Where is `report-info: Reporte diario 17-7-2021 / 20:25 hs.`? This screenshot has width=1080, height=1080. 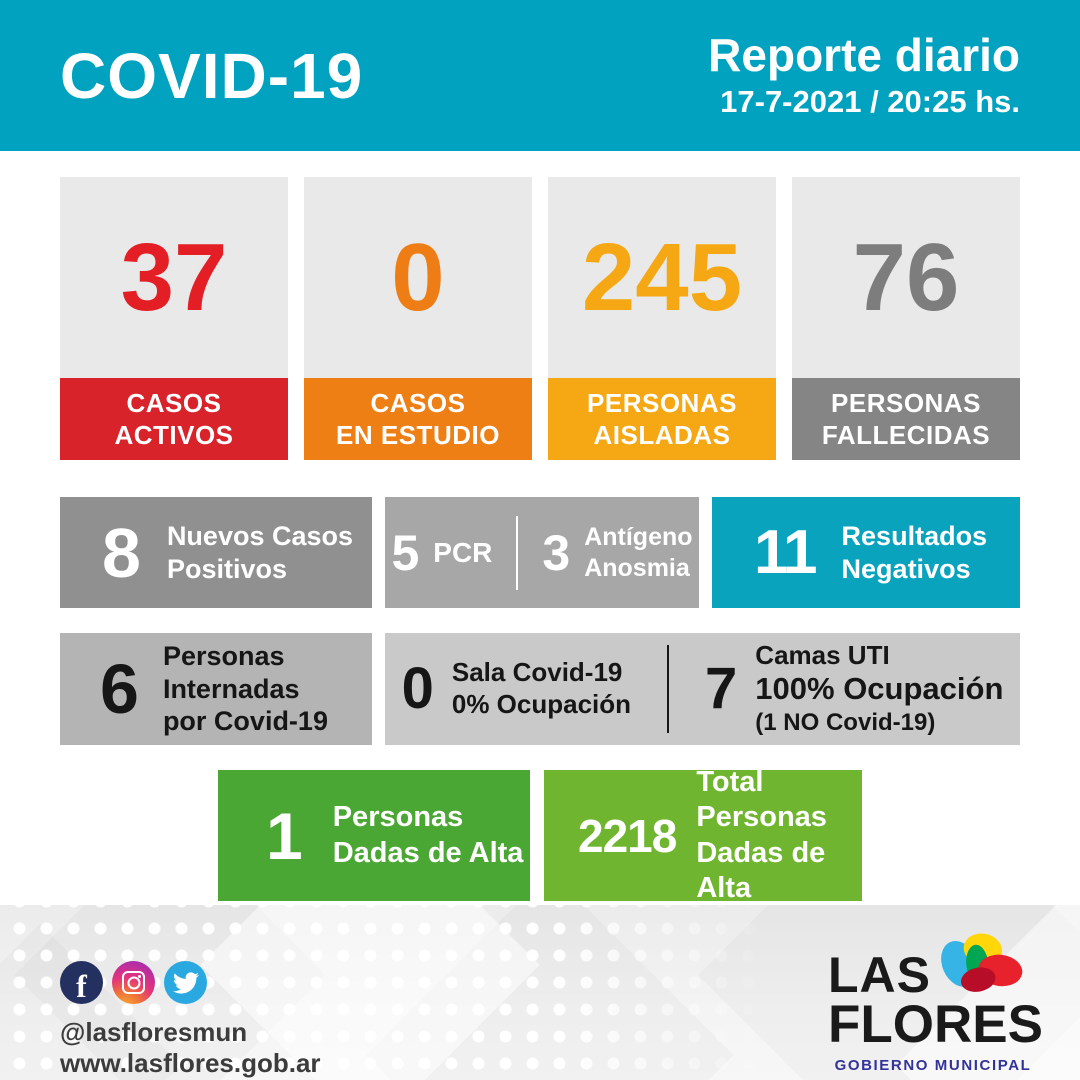 report-info: Reporte diario 17-7-2021 / 20:25 hs. is located at coordinates (864, 75).